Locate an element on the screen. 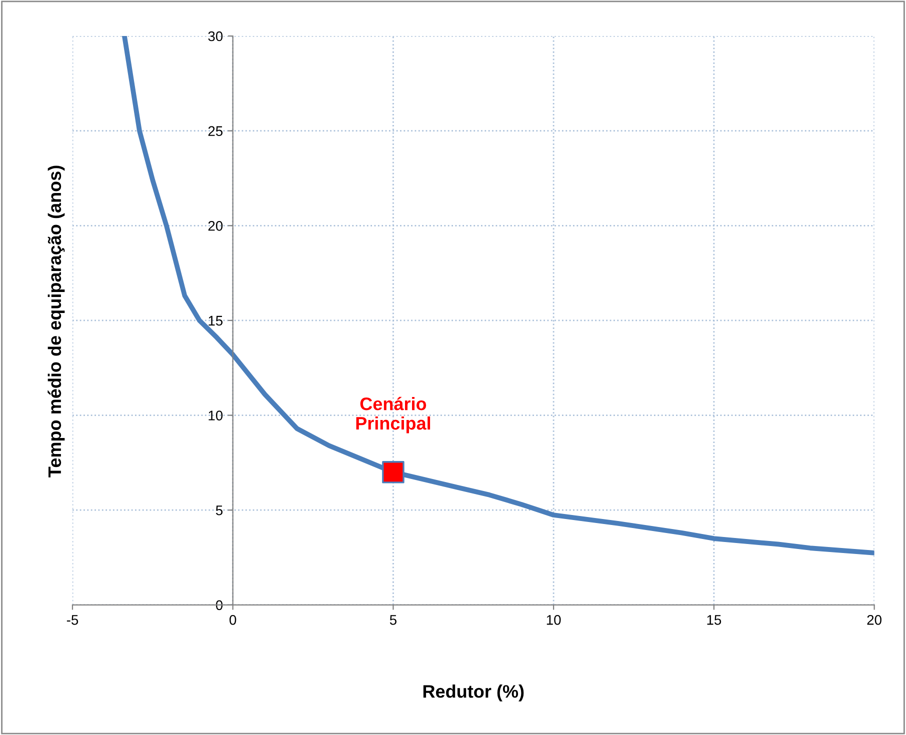 The image size is (906, 735). x-tick-label: 20 is located at coordinates (874, 619).